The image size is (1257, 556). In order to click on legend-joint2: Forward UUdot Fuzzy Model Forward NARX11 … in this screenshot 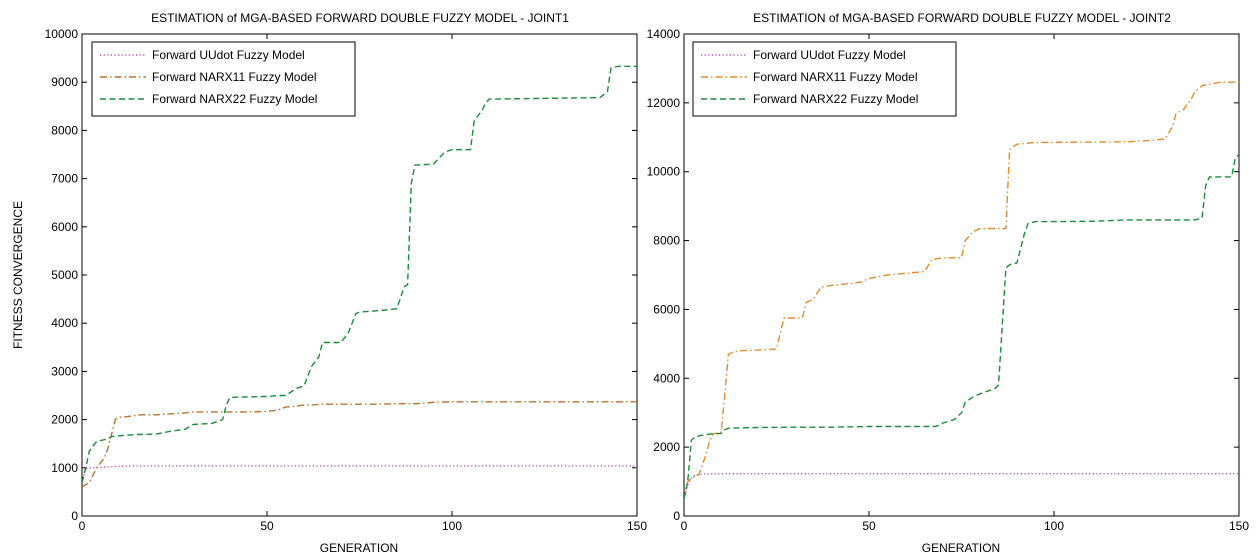, I will do `click(824, 79)`.